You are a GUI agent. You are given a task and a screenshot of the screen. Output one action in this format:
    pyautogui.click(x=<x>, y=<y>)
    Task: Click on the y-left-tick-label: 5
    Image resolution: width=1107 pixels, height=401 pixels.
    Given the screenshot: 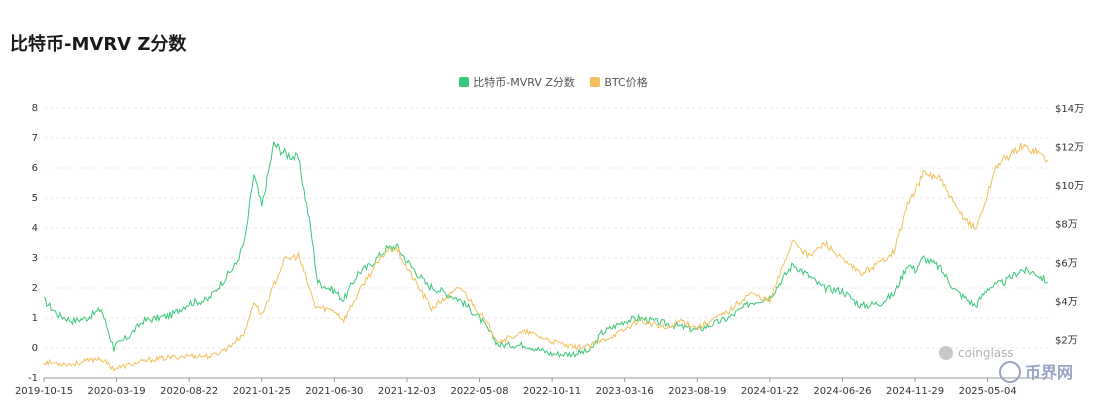 What is the action you would take?
    pyautogui.click(x=35, y=198)
    